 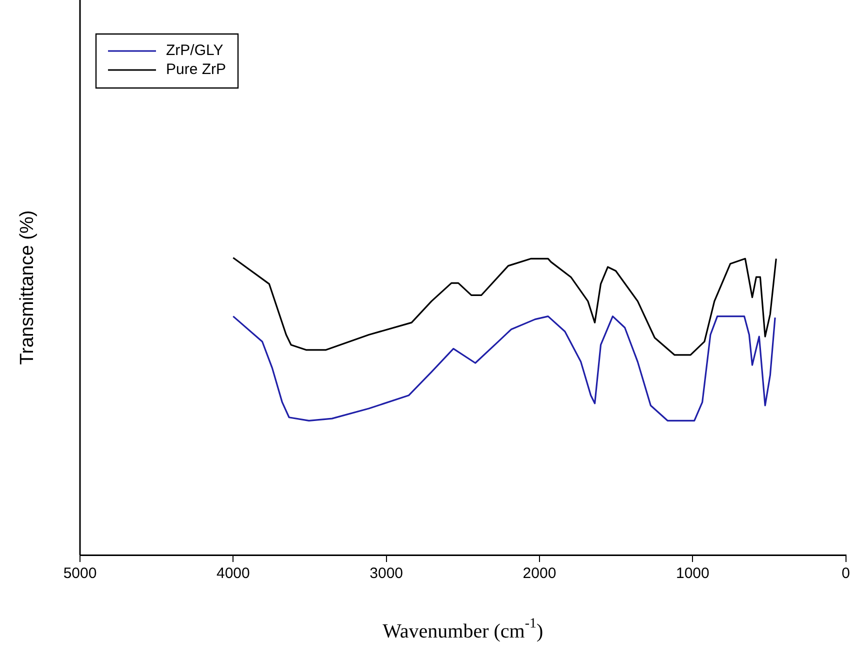 I want to click on legend-label: Pure ZrP, so click(x=196, y=69).